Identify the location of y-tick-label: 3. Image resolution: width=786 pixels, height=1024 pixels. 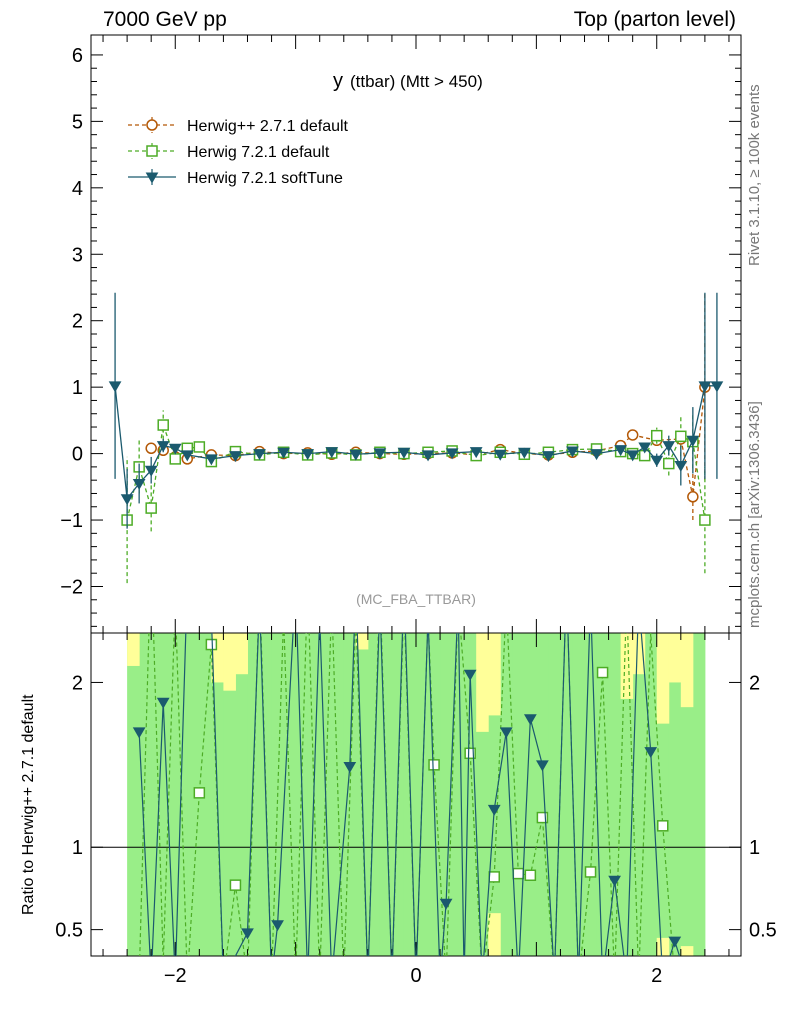
(77, 255).